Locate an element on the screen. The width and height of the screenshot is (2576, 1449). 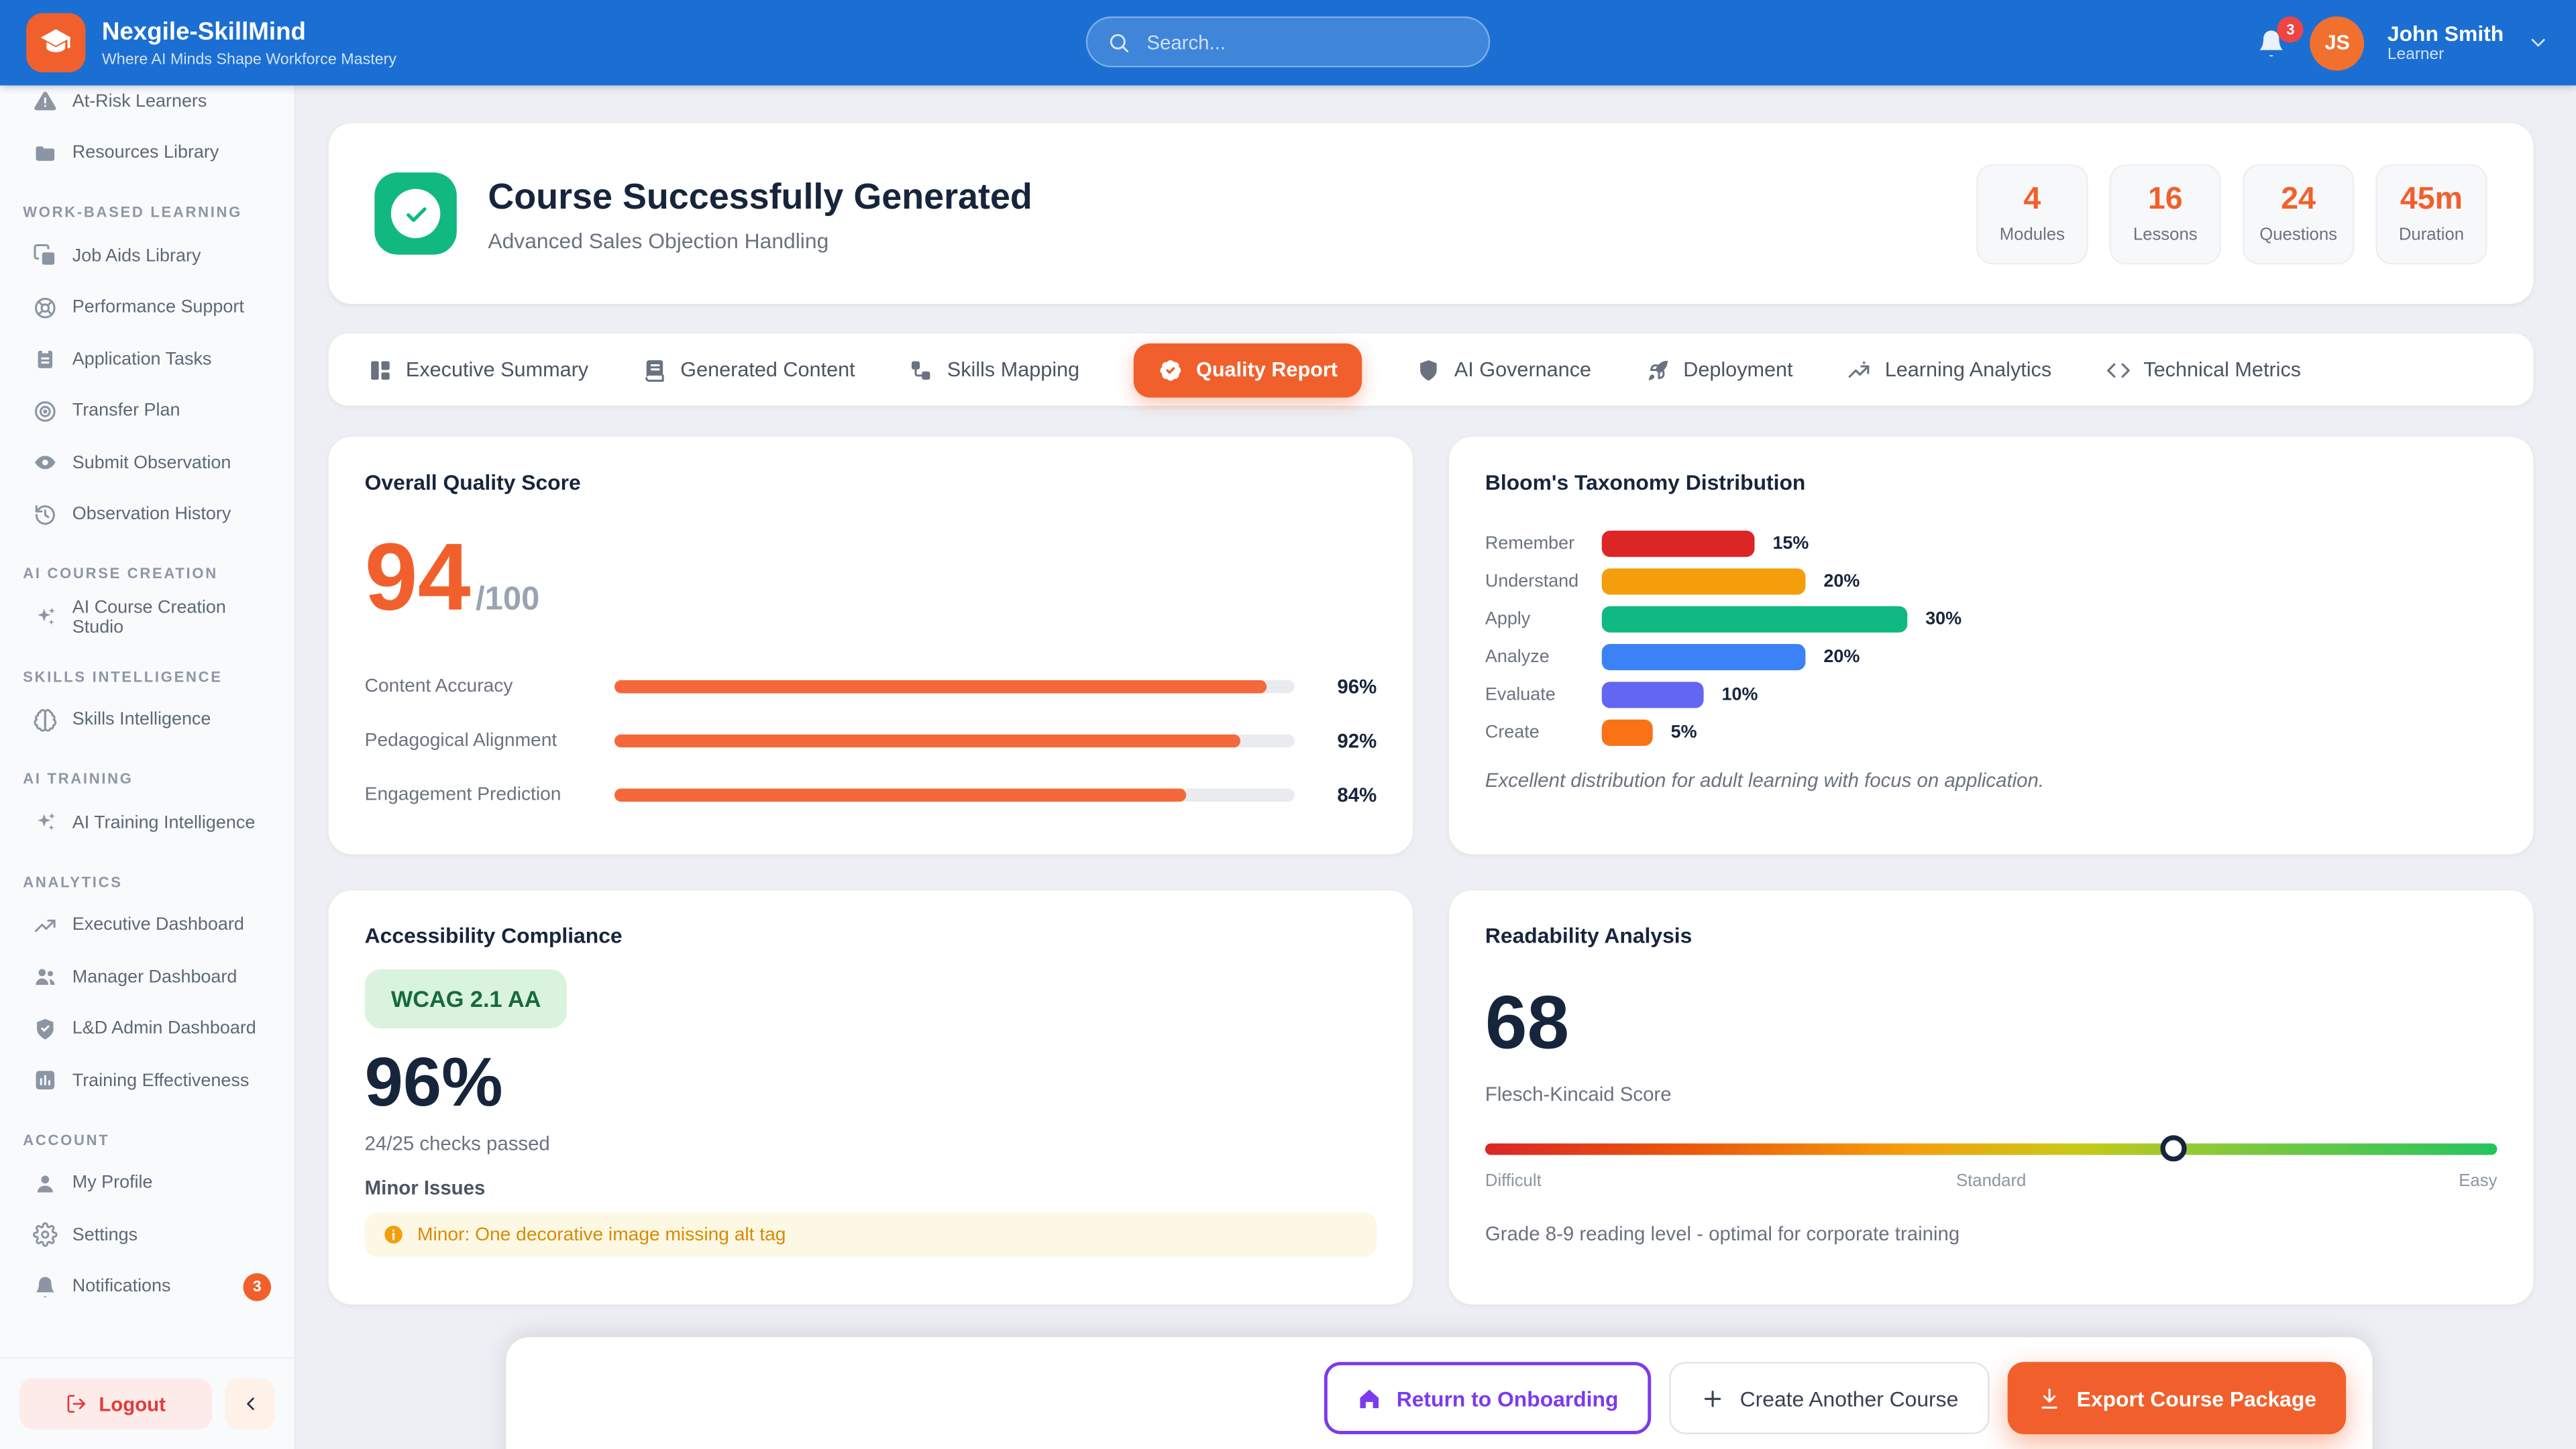
sidebar-section-ai-course-creation: AI COURSE CREATION is located at coordinates (120, 573).